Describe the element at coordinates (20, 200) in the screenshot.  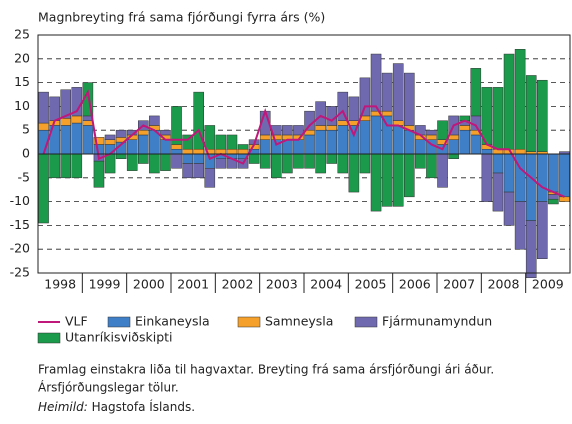
I see `y-tick-label: -10` at that location.